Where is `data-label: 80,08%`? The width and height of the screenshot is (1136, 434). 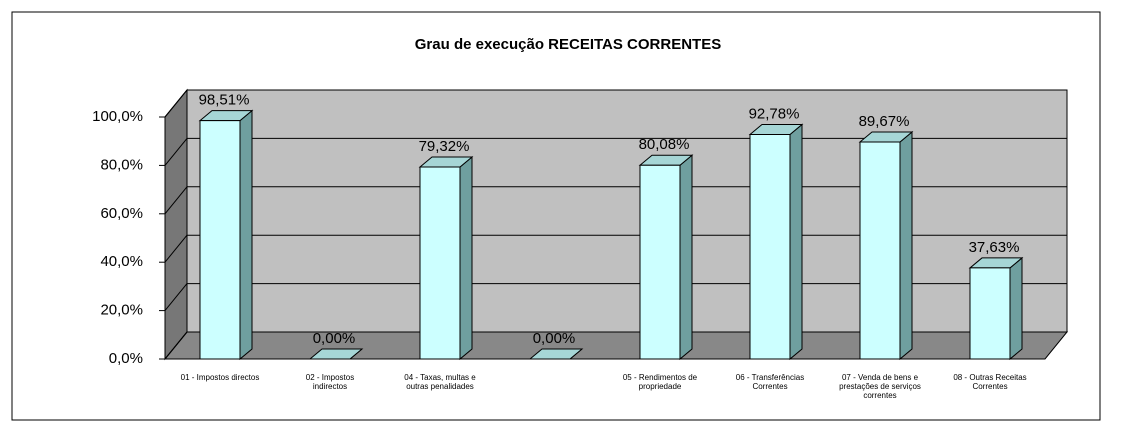 data-label: 80,08% is located at coordinates (664, 144).